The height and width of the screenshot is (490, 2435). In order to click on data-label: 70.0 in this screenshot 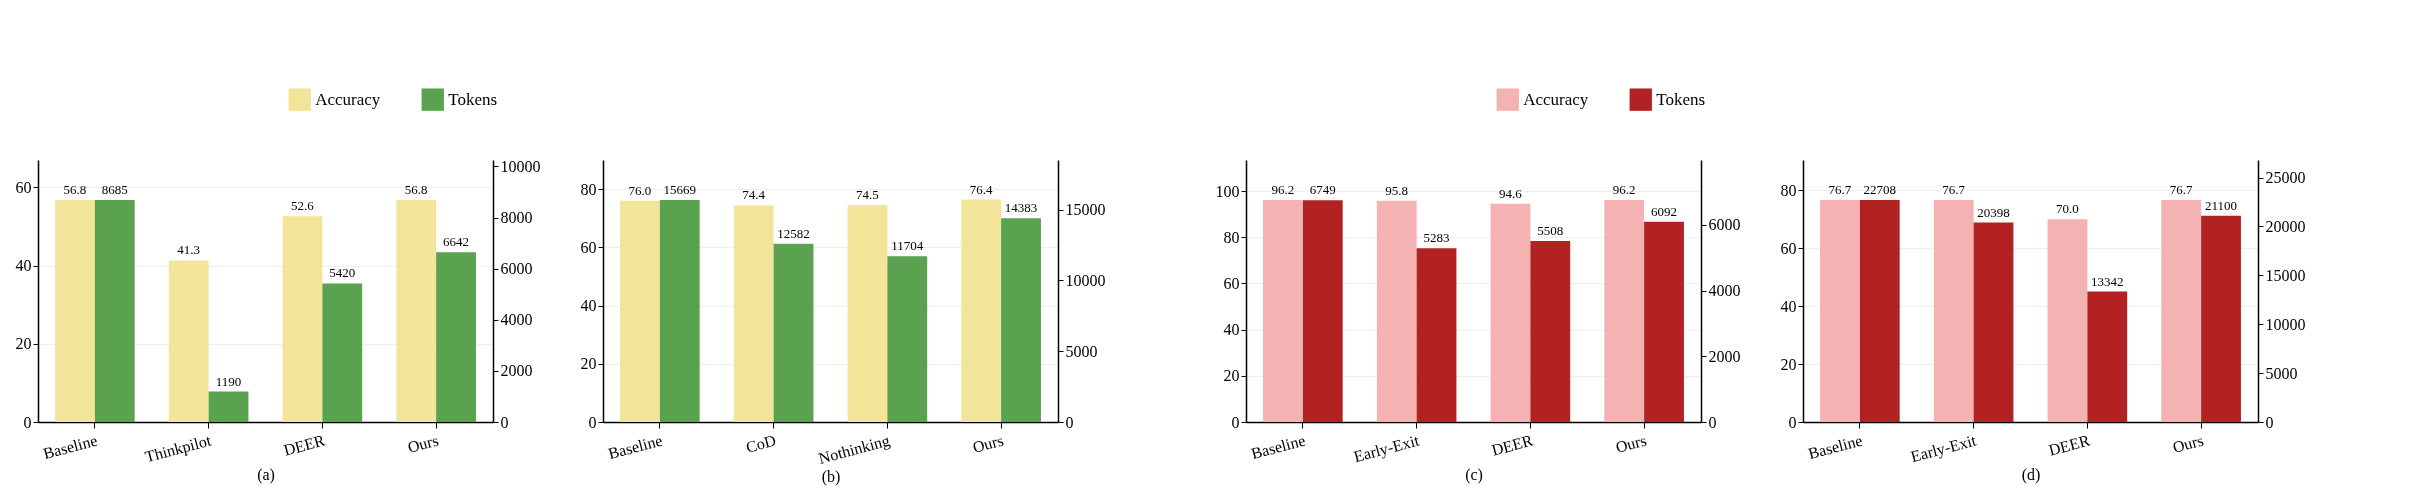, I will do `click(2067, 209)`.